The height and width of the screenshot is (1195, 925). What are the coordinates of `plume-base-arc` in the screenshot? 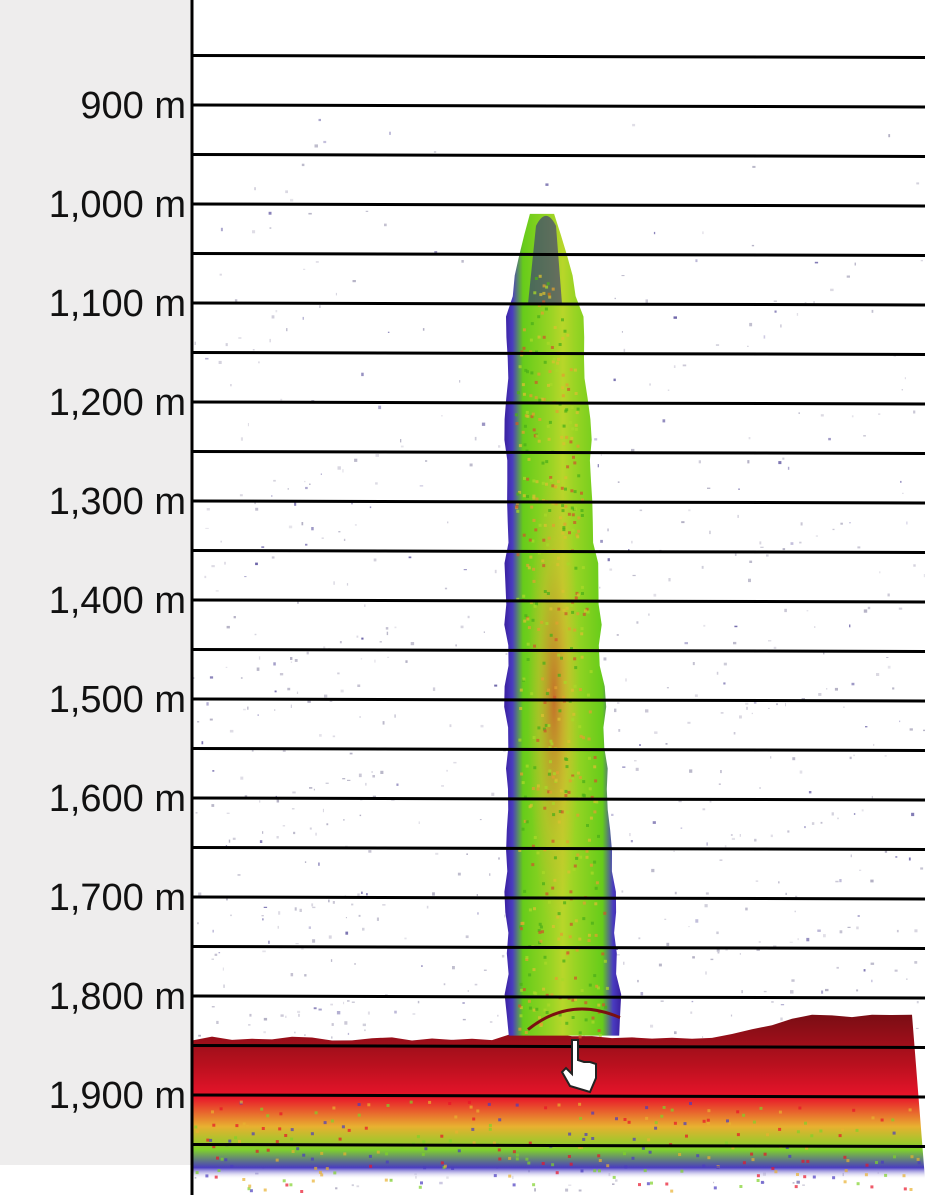 It's located at (574, 1019).